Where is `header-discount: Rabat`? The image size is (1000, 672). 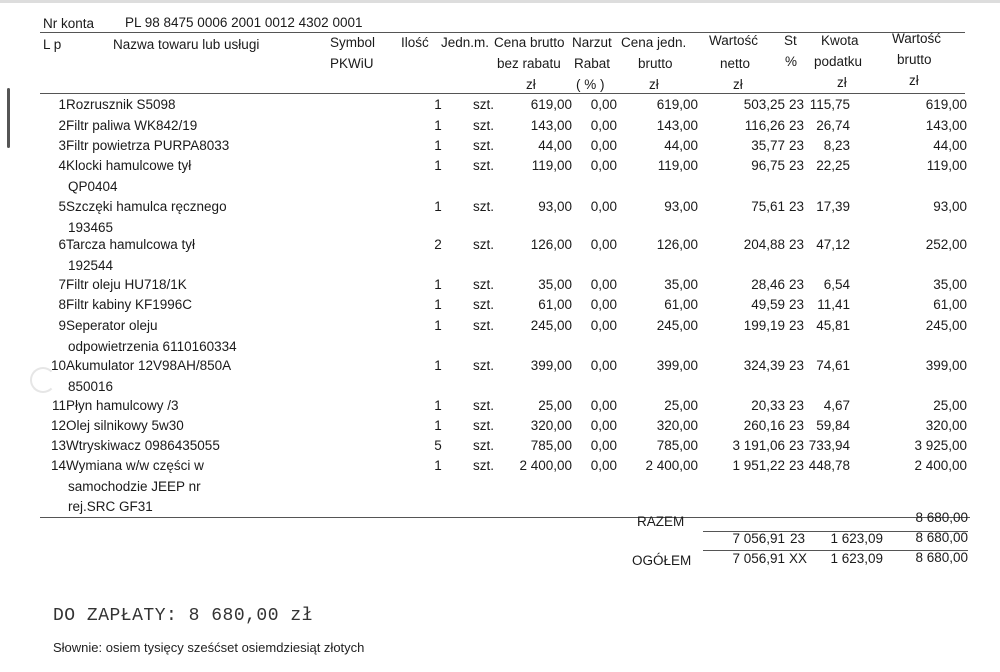 header-discount: Rabat is located at coordinates (592, 63).